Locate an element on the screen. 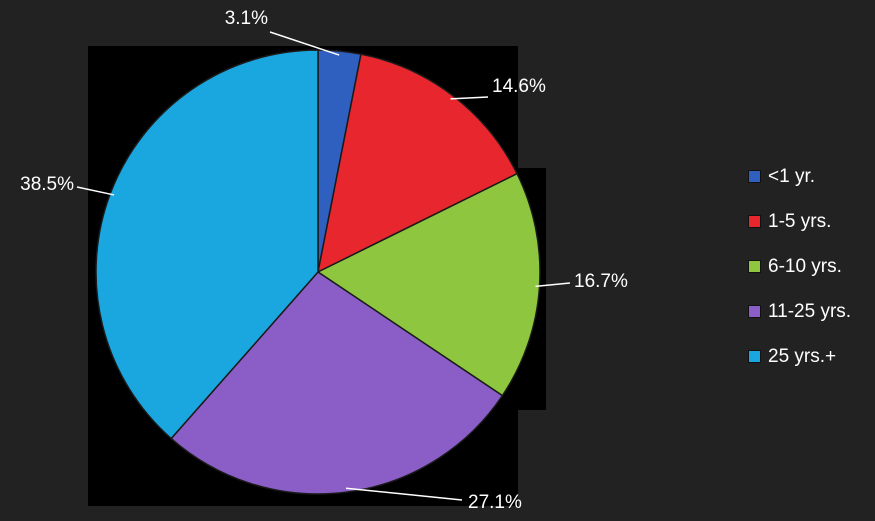 The image size is (875, 521). legend-item: <1 yr. is located at coordinates (799, 176).